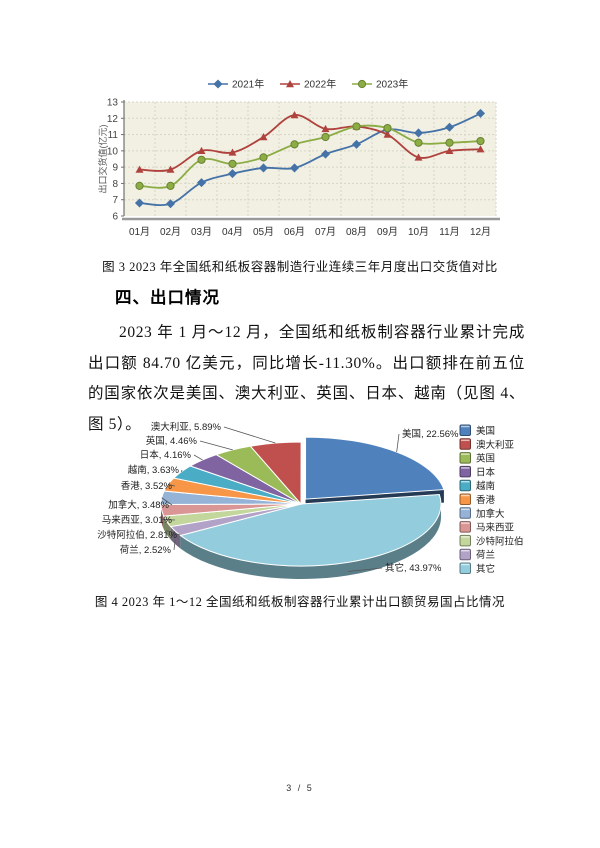 The image size is (600, 848). What do you see at coordinates (248, 84) in the screenshot?
I see `svg-text: 2021年` at bounding box center [248, 84].